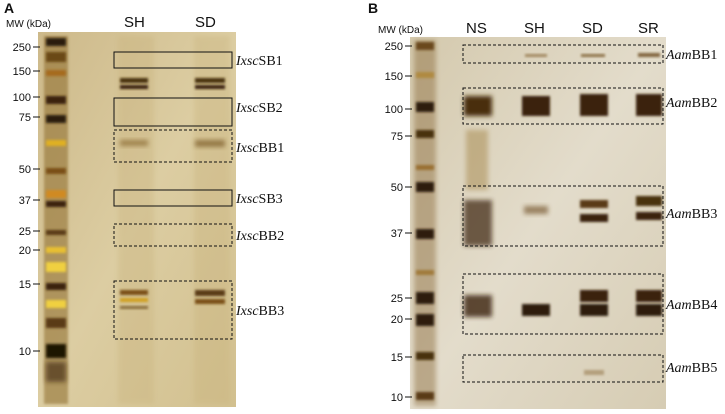 The image size is (725, 414). Describe the element at coordinates (563, 216) in the screenshot. I see `panel-b-box-bb3` at that location.